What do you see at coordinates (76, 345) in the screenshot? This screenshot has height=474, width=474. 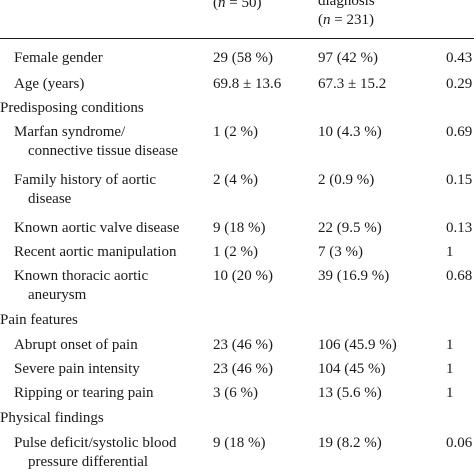 I see `row-label-abrupt-onset: Abrupt onset of pain` at bounding box center [76, 345].